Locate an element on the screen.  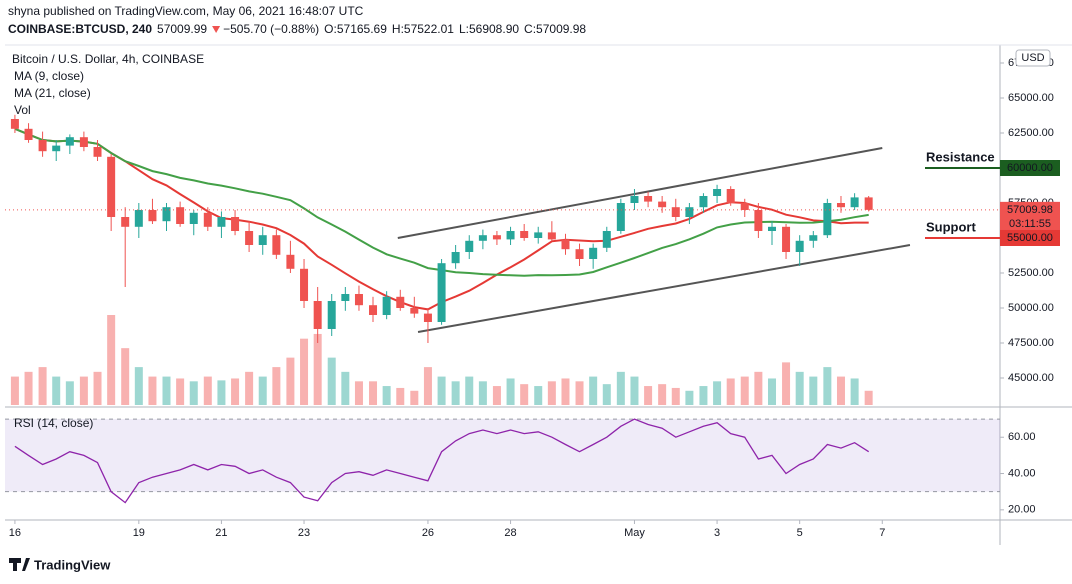
down-arrow is located at coordinates (216, 29).